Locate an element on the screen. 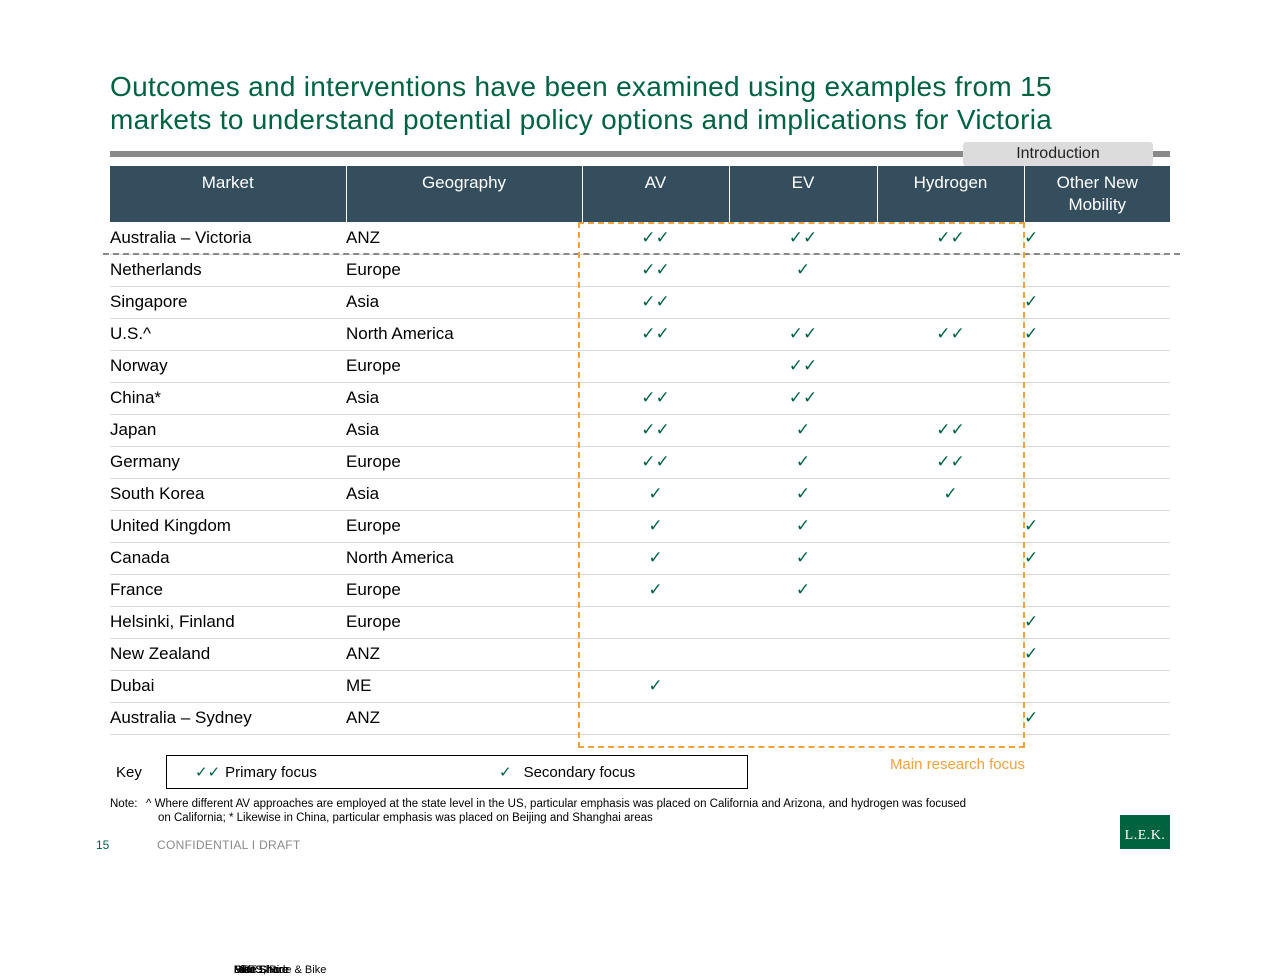 The width and height of the screenshot is (1280, 977). geography-cell: ME is located at coordinates (464, 686).